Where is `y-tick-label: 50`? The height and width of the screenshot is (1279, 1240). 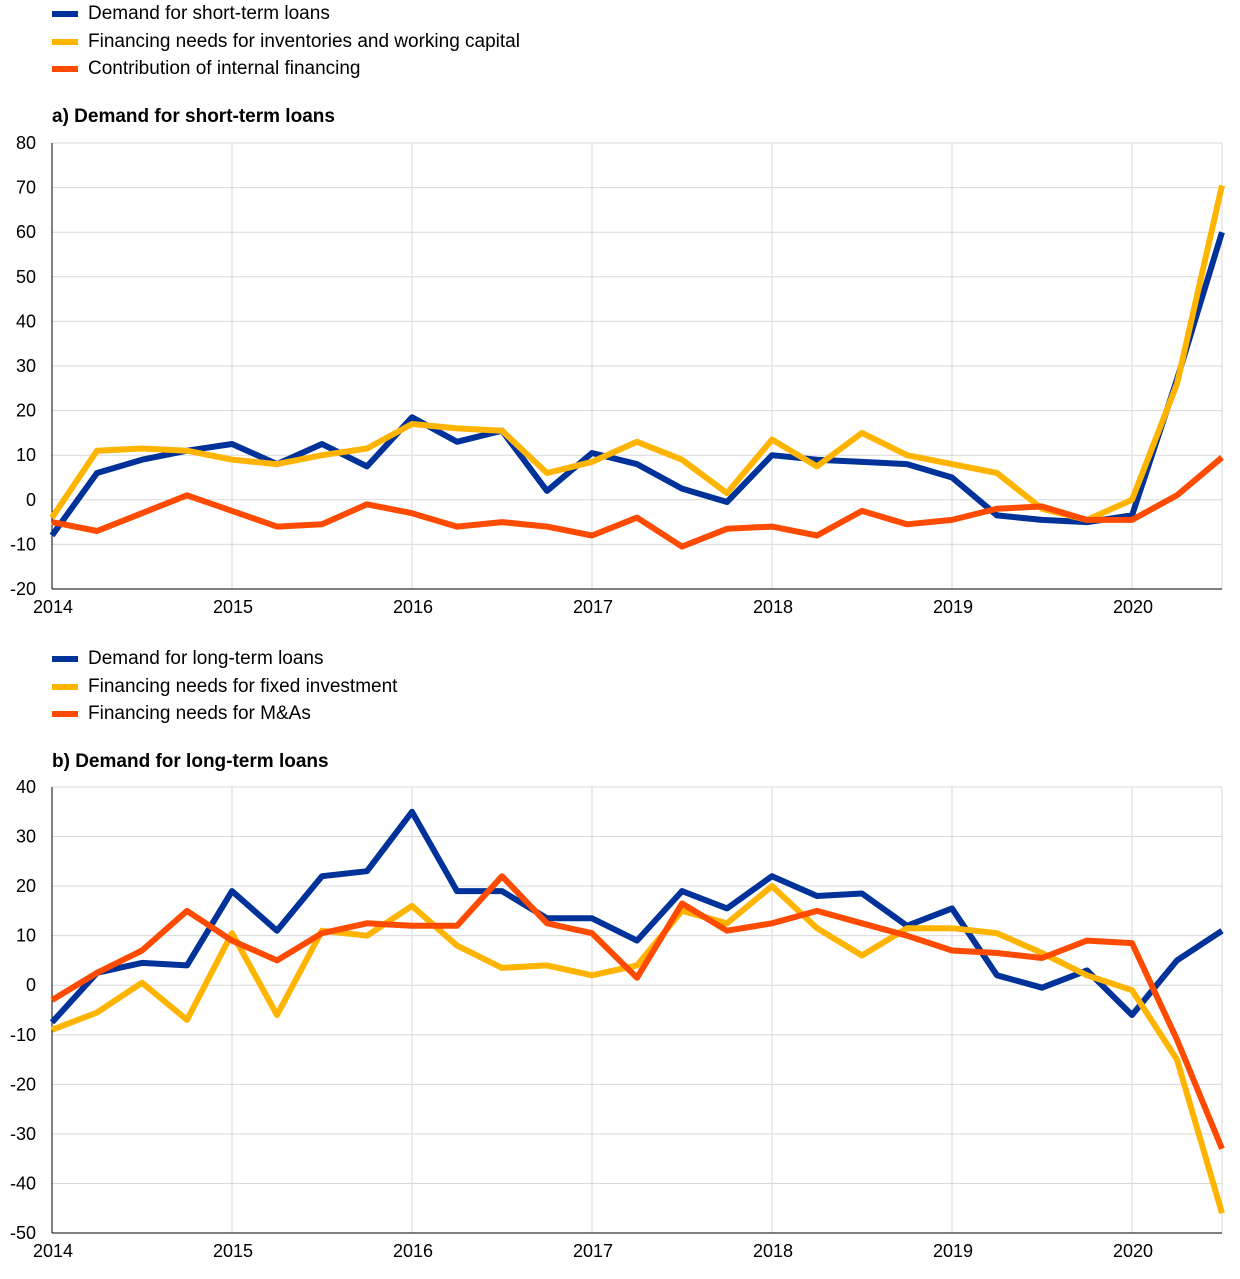
y-tick-label: 50 is located at coordinates (26, 277).